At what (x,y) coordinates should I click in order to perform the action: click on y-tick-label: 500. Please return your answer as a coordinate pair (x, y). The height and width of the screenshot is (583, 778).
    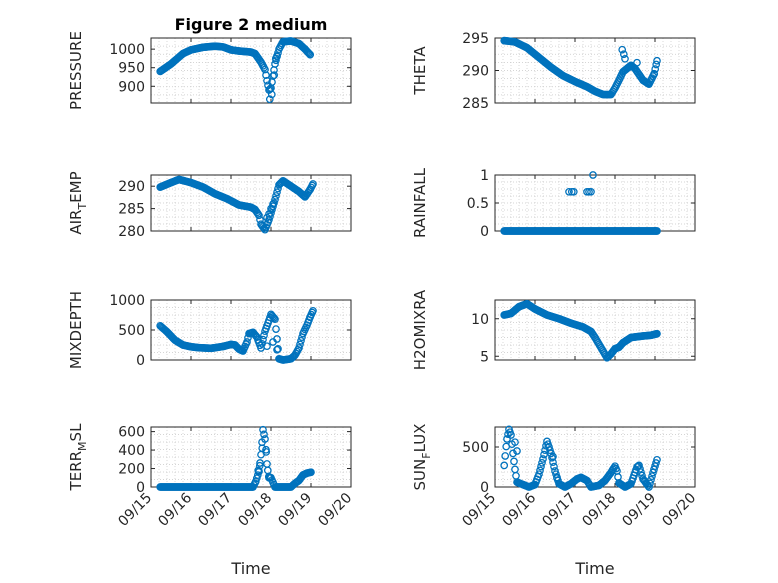
    Looking at the image, I should click on (131, 331).